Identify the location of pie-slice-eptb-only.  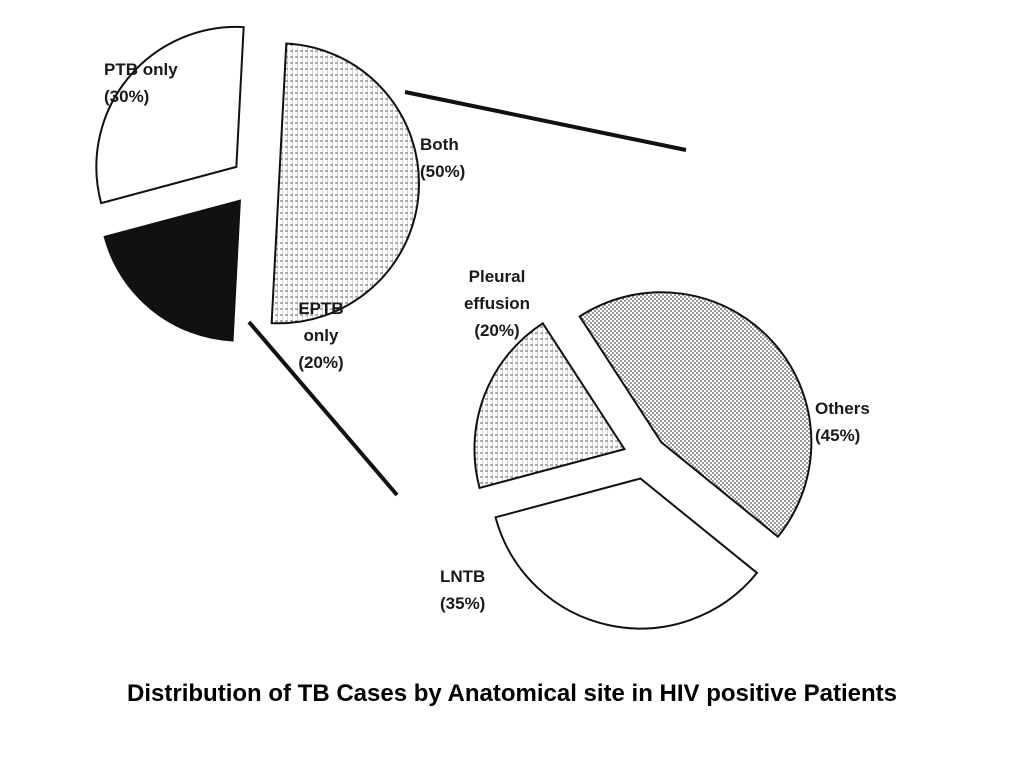
(172, 270).